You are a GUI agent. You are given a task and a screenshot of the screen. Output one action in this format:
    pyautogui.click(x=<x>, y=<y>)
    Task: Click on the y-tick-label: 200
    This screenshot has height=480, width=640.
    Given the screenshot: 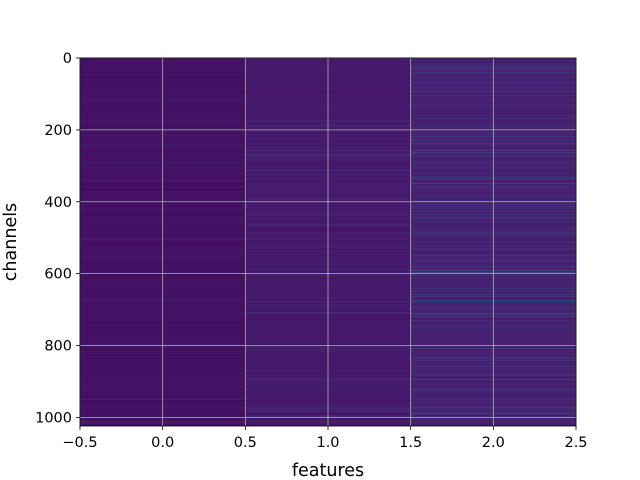 What is the action you would take?
    pyautogui.click(x=58, y=131)
    